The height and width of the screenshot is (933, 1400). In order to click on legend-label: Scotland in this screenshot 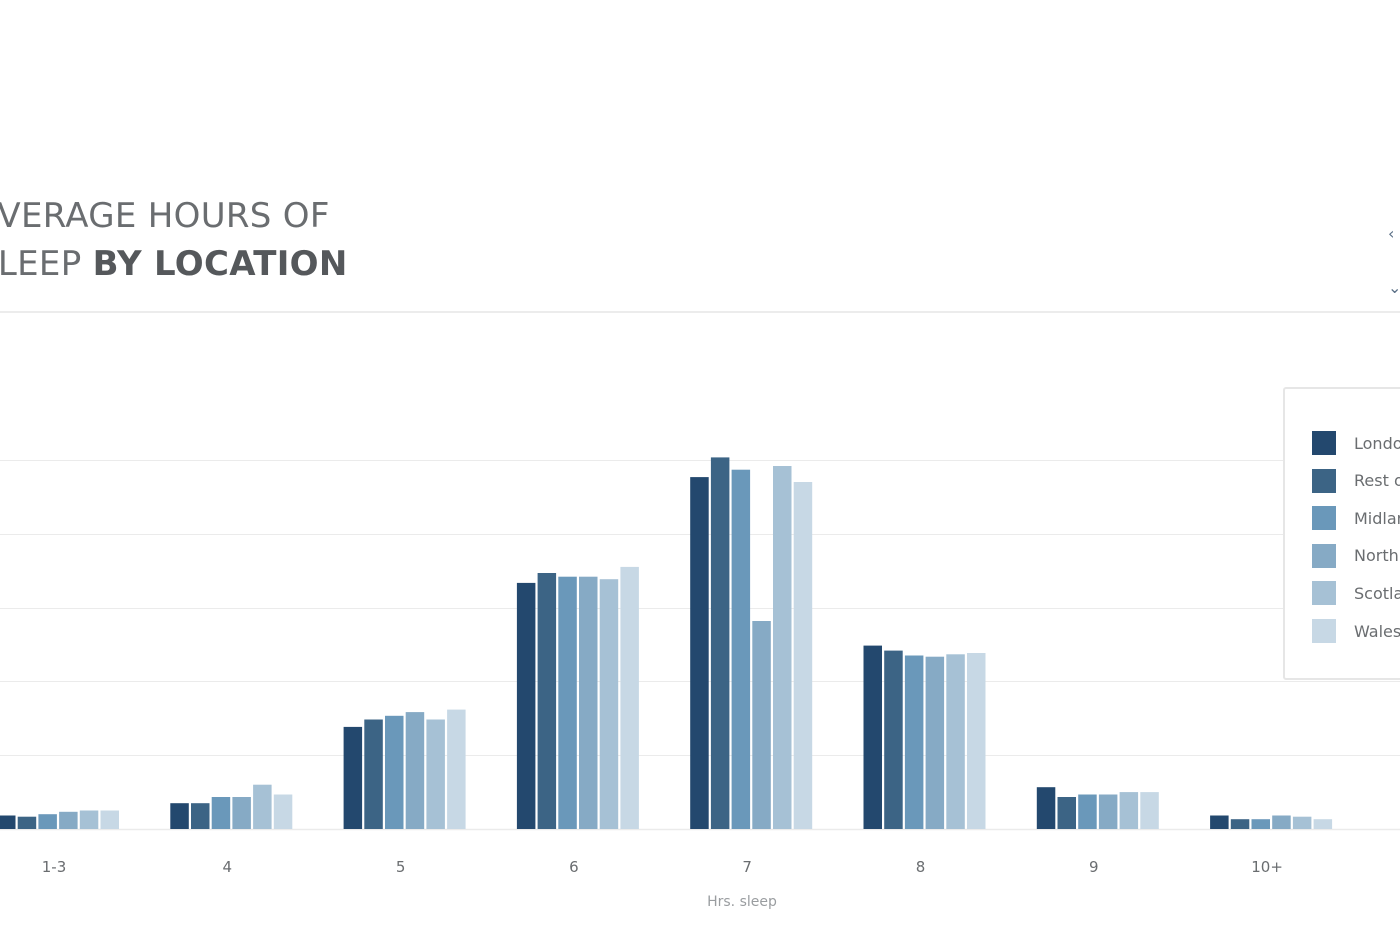, I will do `click(1377, 593)`.